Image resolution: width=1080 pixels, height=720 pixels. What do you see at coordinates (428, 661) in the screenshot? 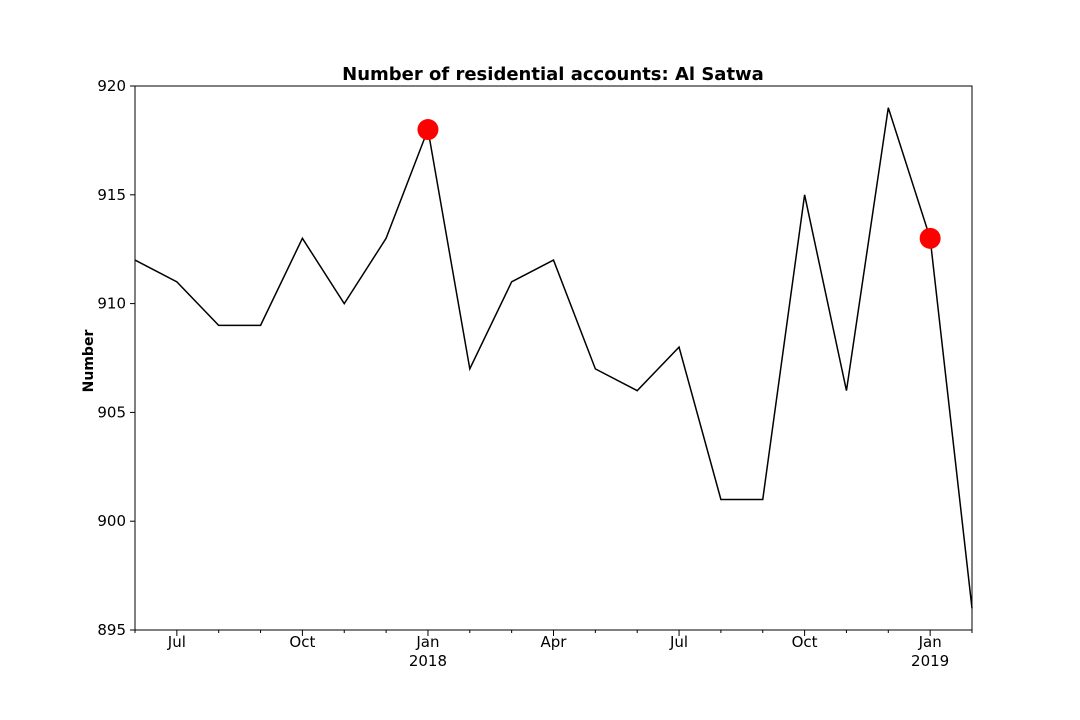
I see `x-tick-year-label: 2018` at bounding box center [428, 661].